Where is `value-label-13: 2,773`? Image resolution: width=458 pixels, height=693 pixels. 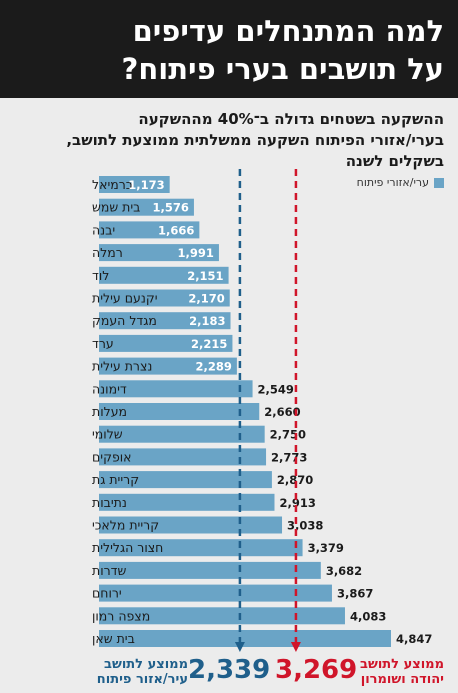
value-label-13: 2,773 is located at coordinates (289, 457).